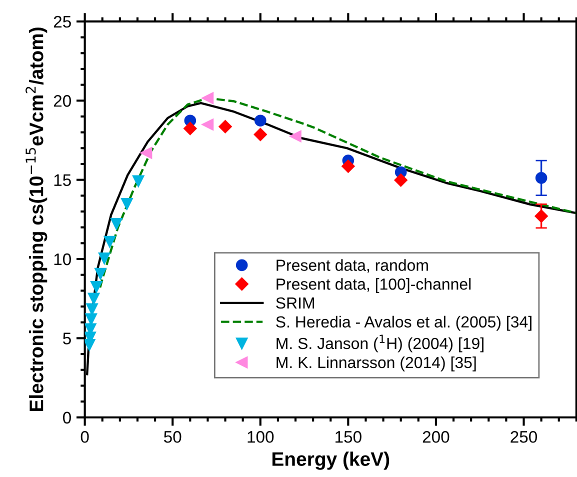 Image resolution: width=577 pixels, height=477 pixels. Describe the element at coordinates (349, 437) in the screenshot. I see `x-tick-label: 150` at that location.